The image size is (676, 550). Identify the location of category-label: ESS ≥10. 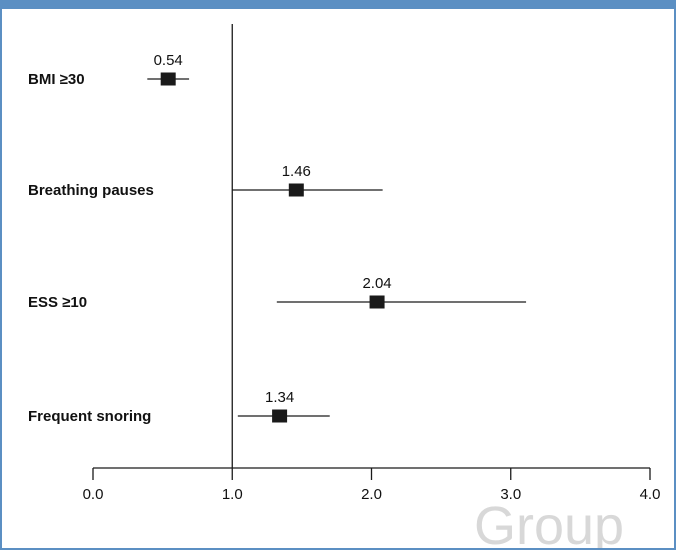
(57, 302).